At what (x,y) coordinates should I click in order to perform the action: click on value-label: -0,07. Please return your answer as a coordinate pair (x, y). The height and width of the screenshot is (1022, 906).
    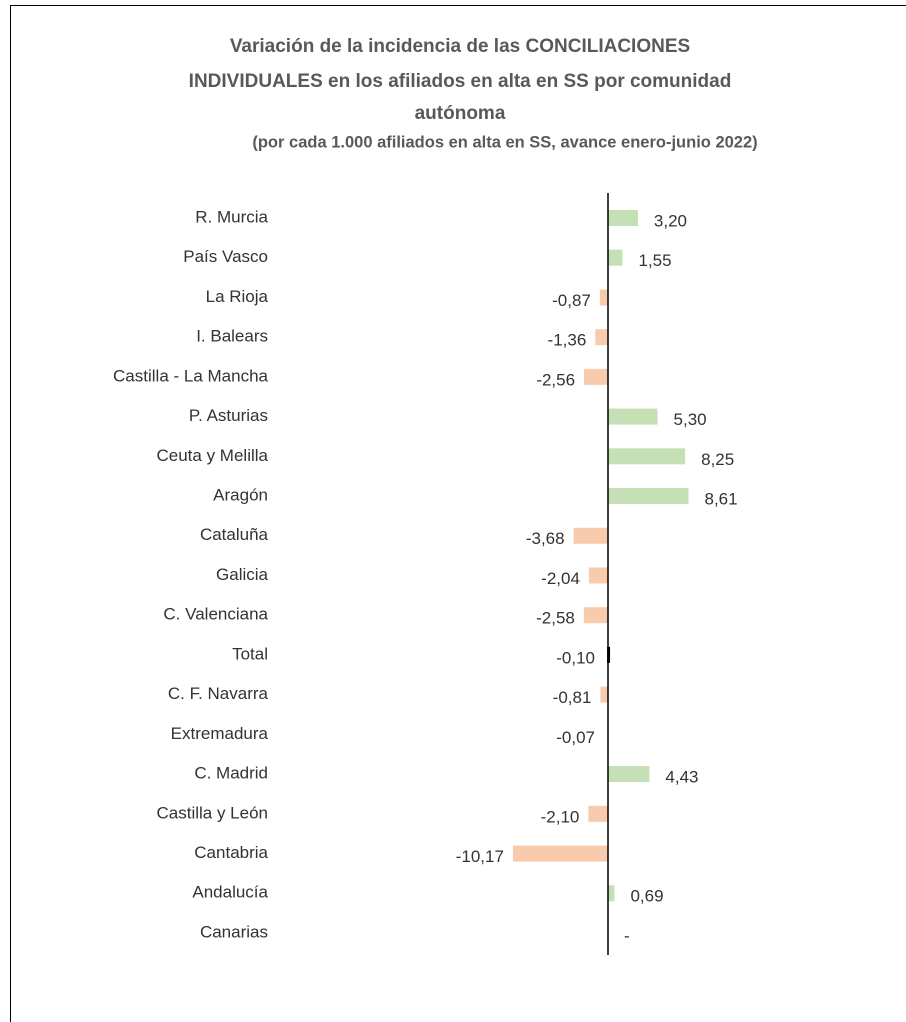
    Looking at the image, I should click on (575, 737).